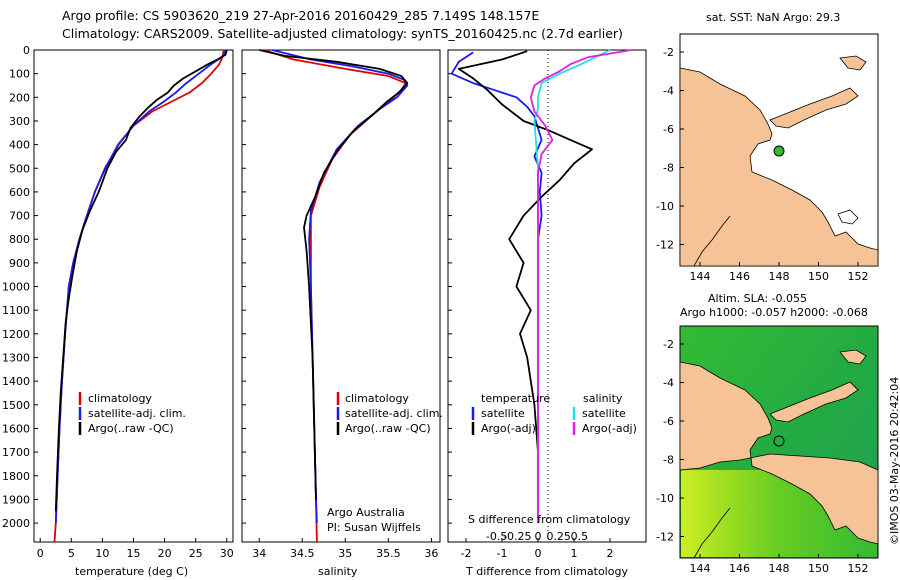 This screenshot has width=900, height=580. What do you see at coordinates (431, 553) in the screenshot?
I see `x-tick-label: 36` at bounding box center [431, 553].